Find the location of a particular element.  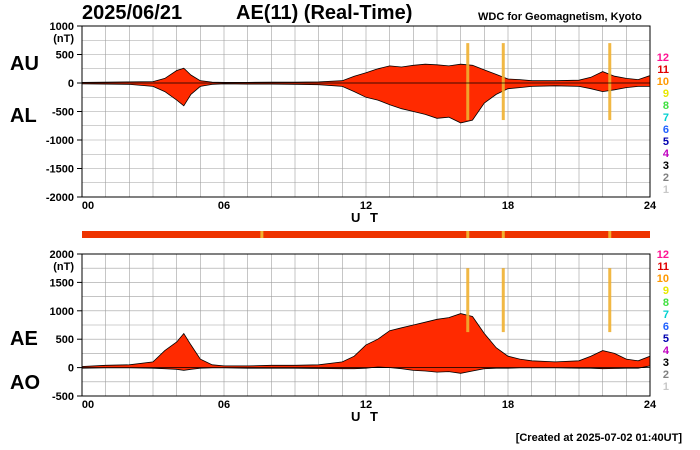

station-count-bar is located at coordinates (366, 234).